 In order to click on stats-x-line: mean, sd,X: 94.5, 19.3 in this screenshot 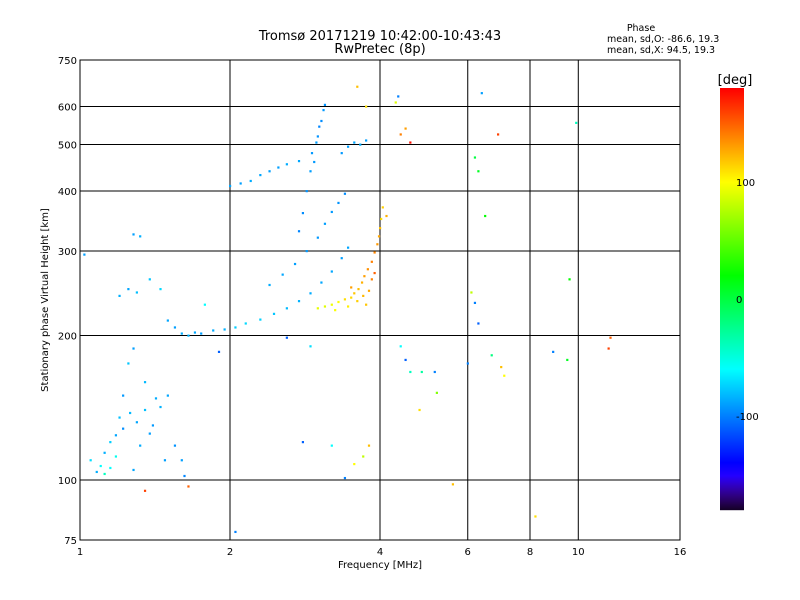, I will do `click(661, 50)`.